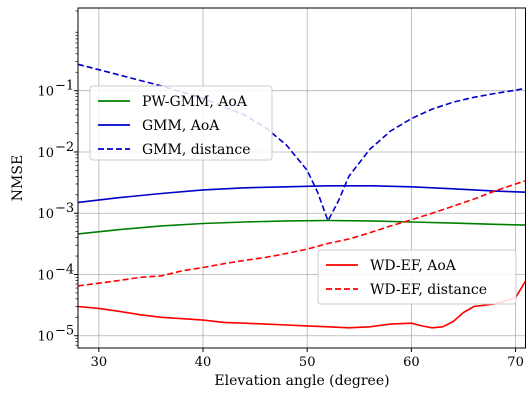 The width and height of the screenshot is (526, 393). What do you see at coordinates (196, 150) in the screenshot?
I see `legend-label: GMM, distance` at bounding box center [196, 150].